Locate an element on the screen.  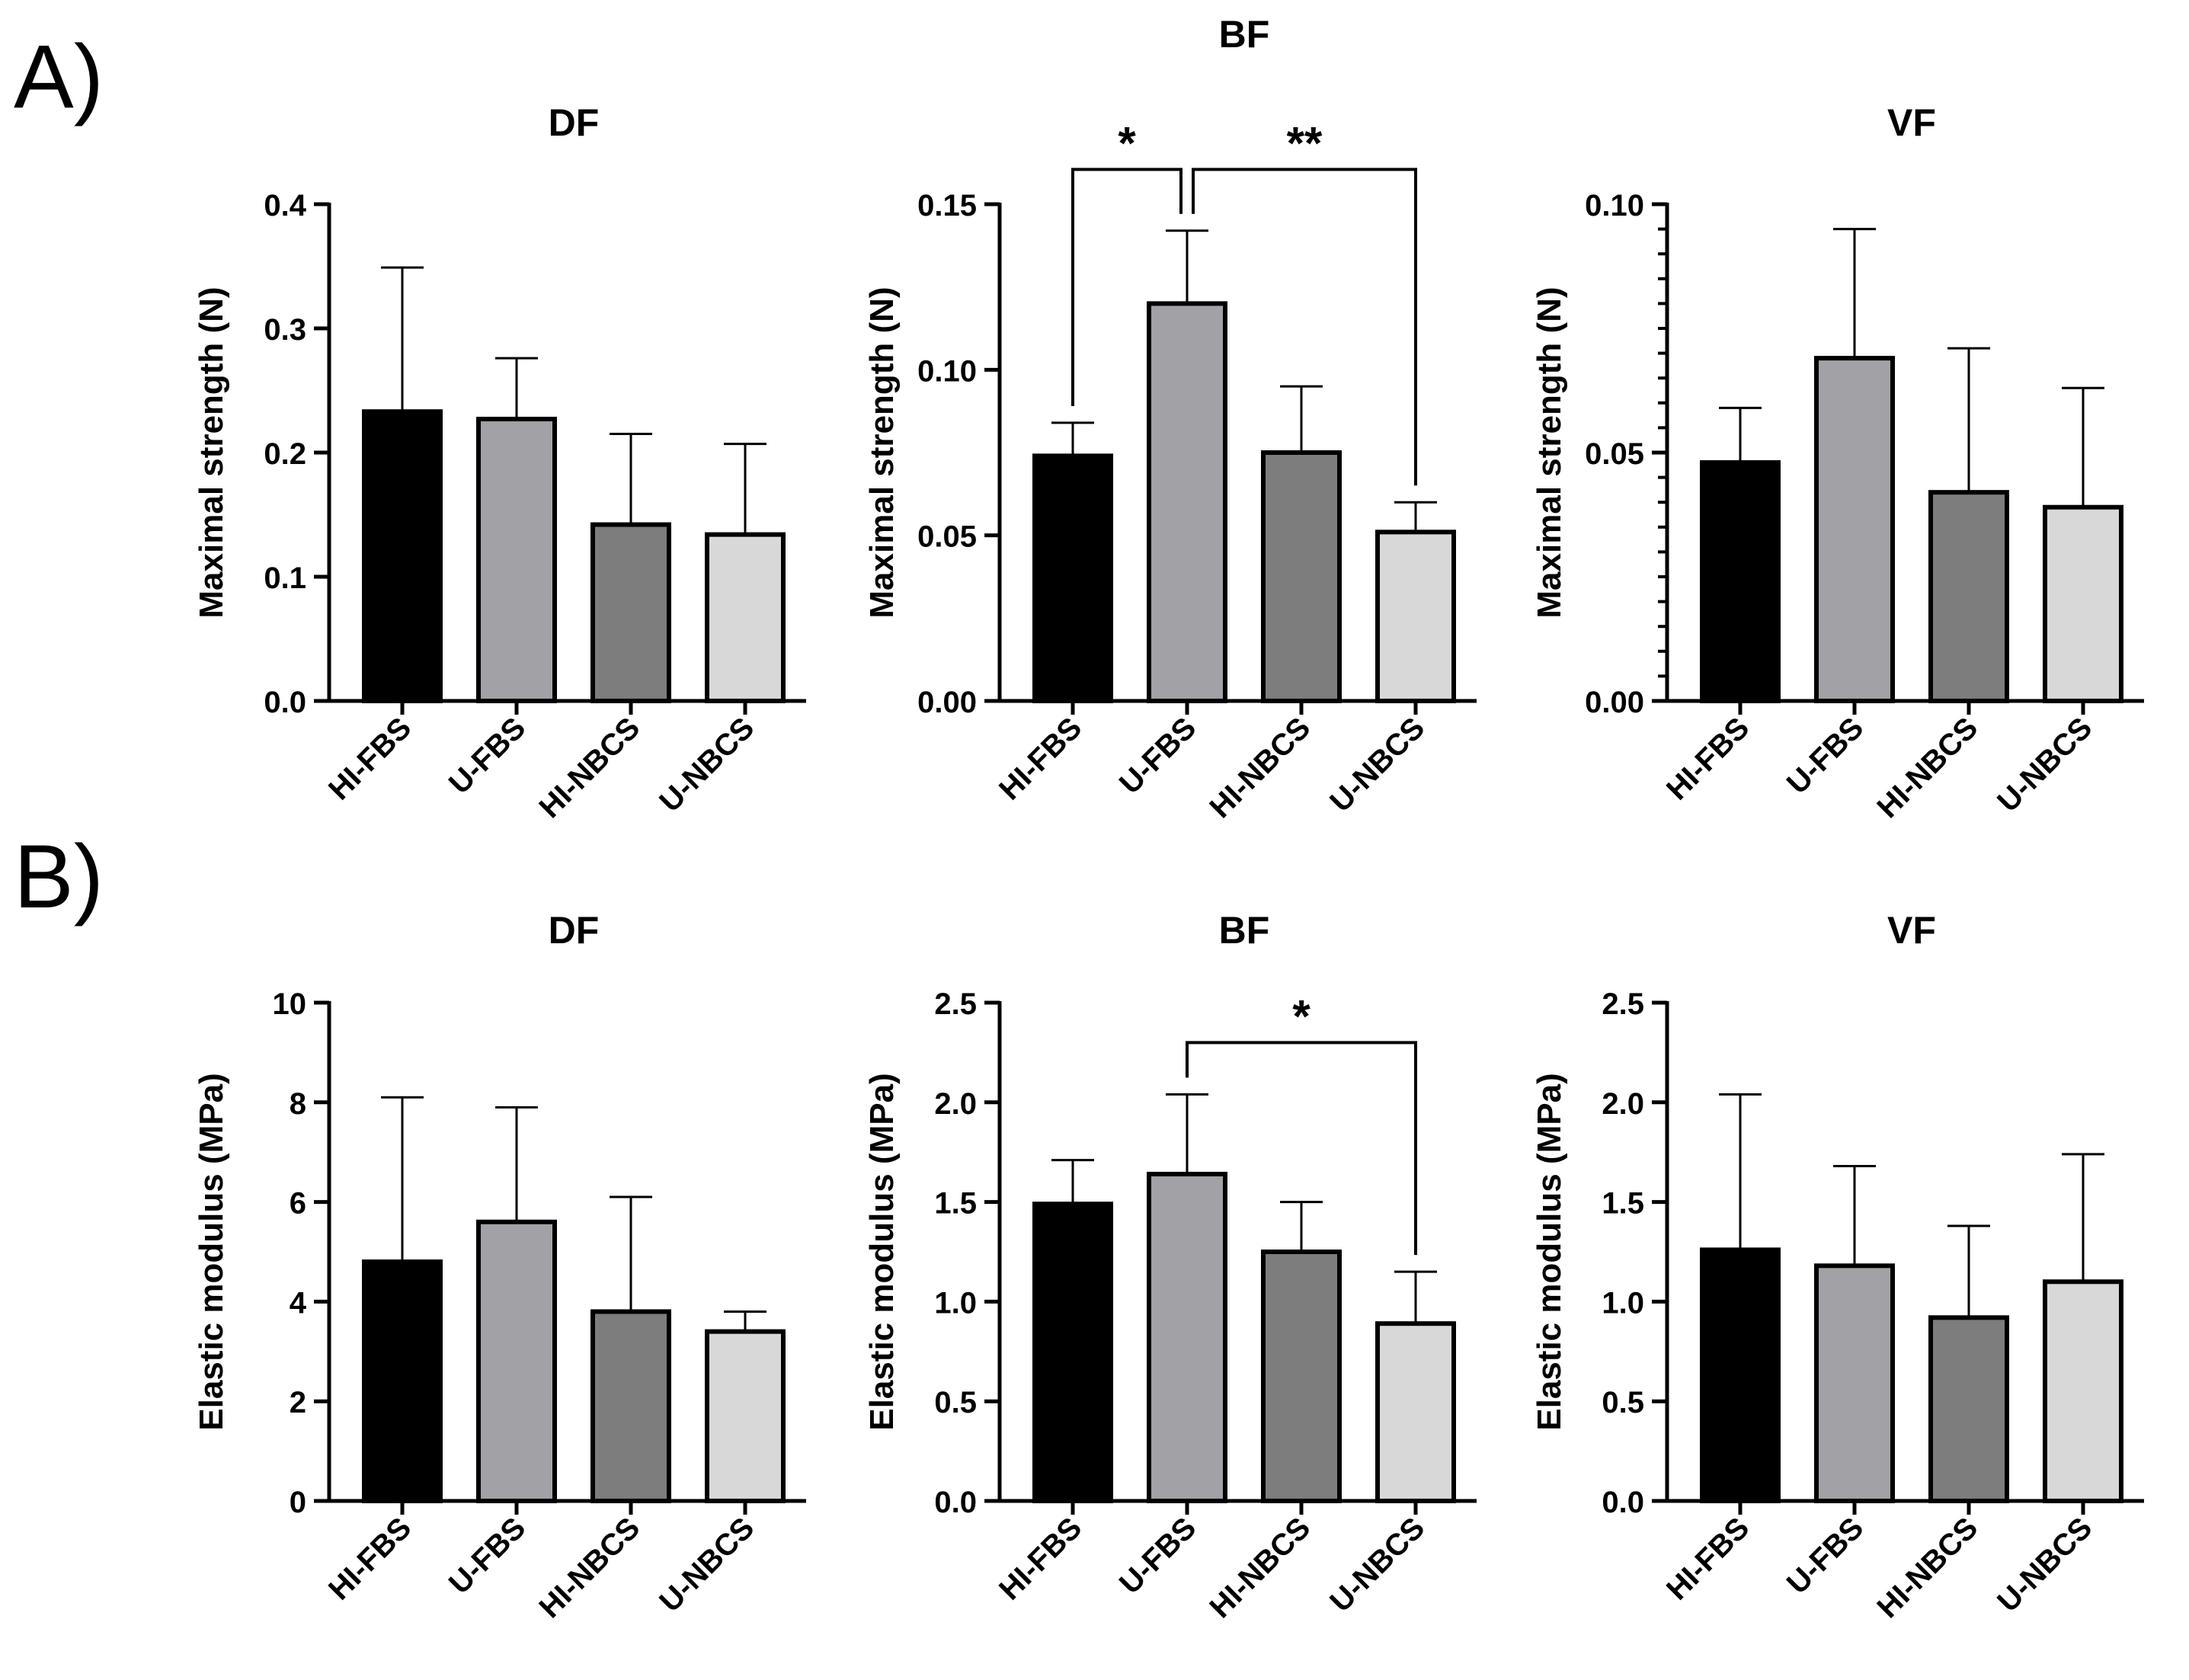
chart-a-df-bar-u-nbcs is located at coordinates (745, 618).